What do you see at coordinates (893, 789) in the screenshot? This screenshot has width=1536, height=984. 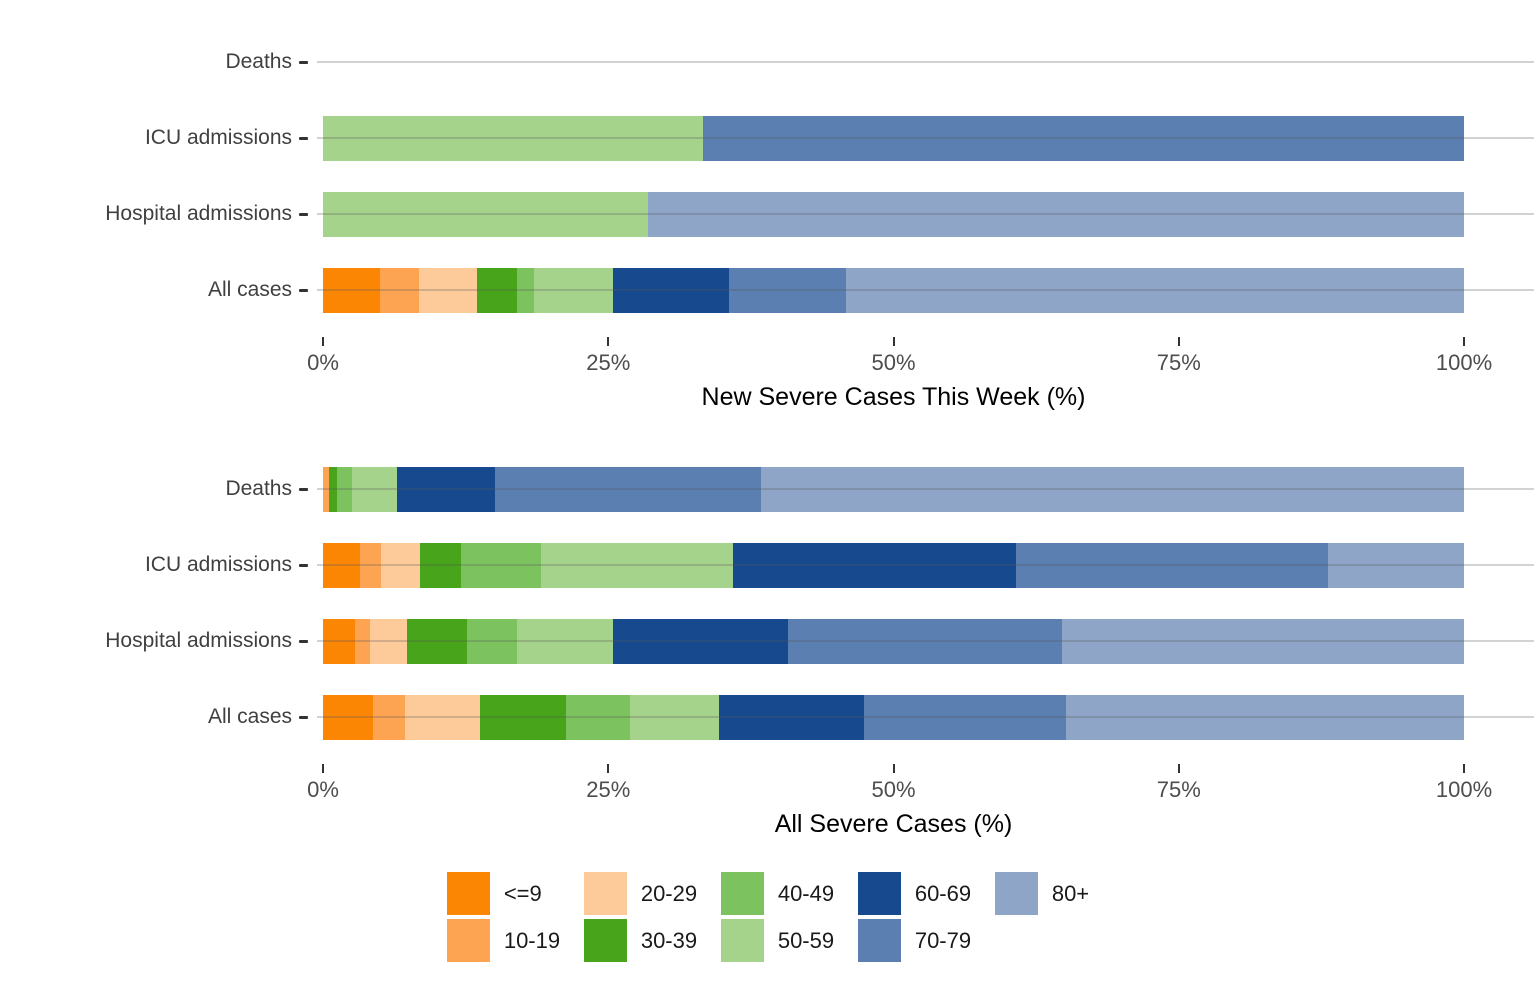 I see `x-tick-label: 50%` at bounding box center [893, 789].